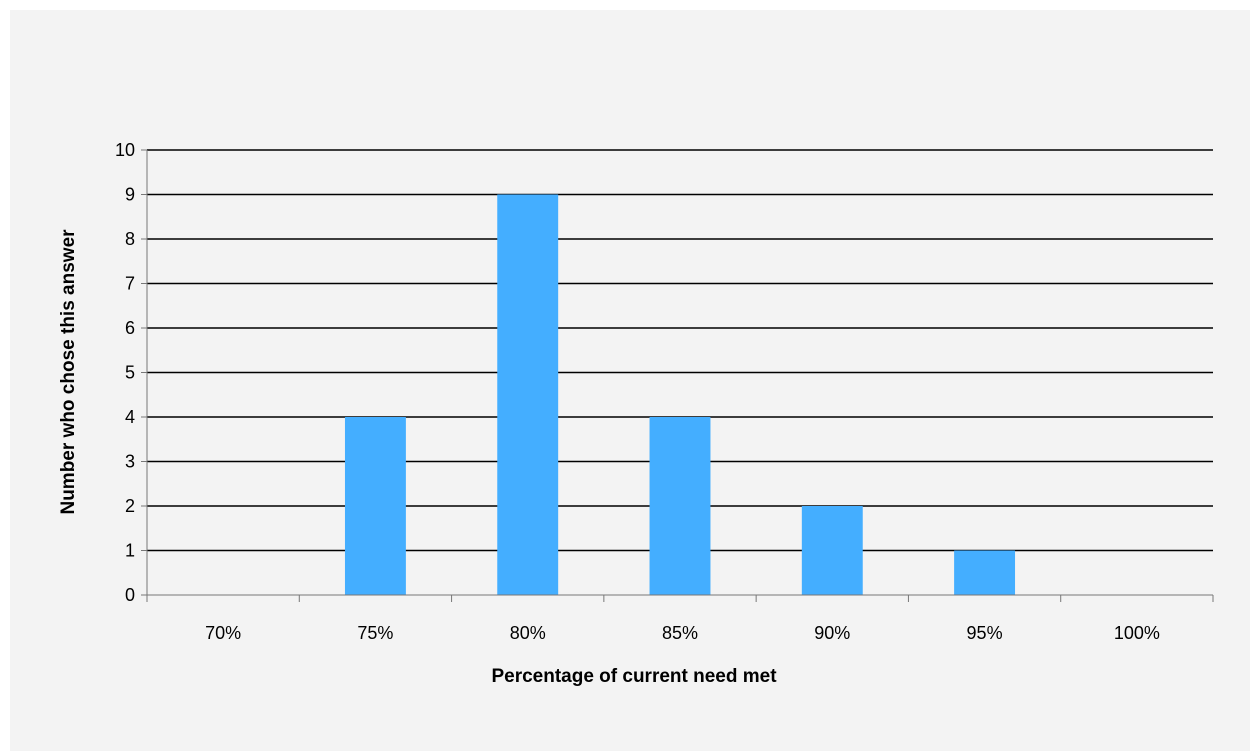 This screenshot has width=1250, height=751. I want to click on y-tick-label: 4, so click(130, 417).